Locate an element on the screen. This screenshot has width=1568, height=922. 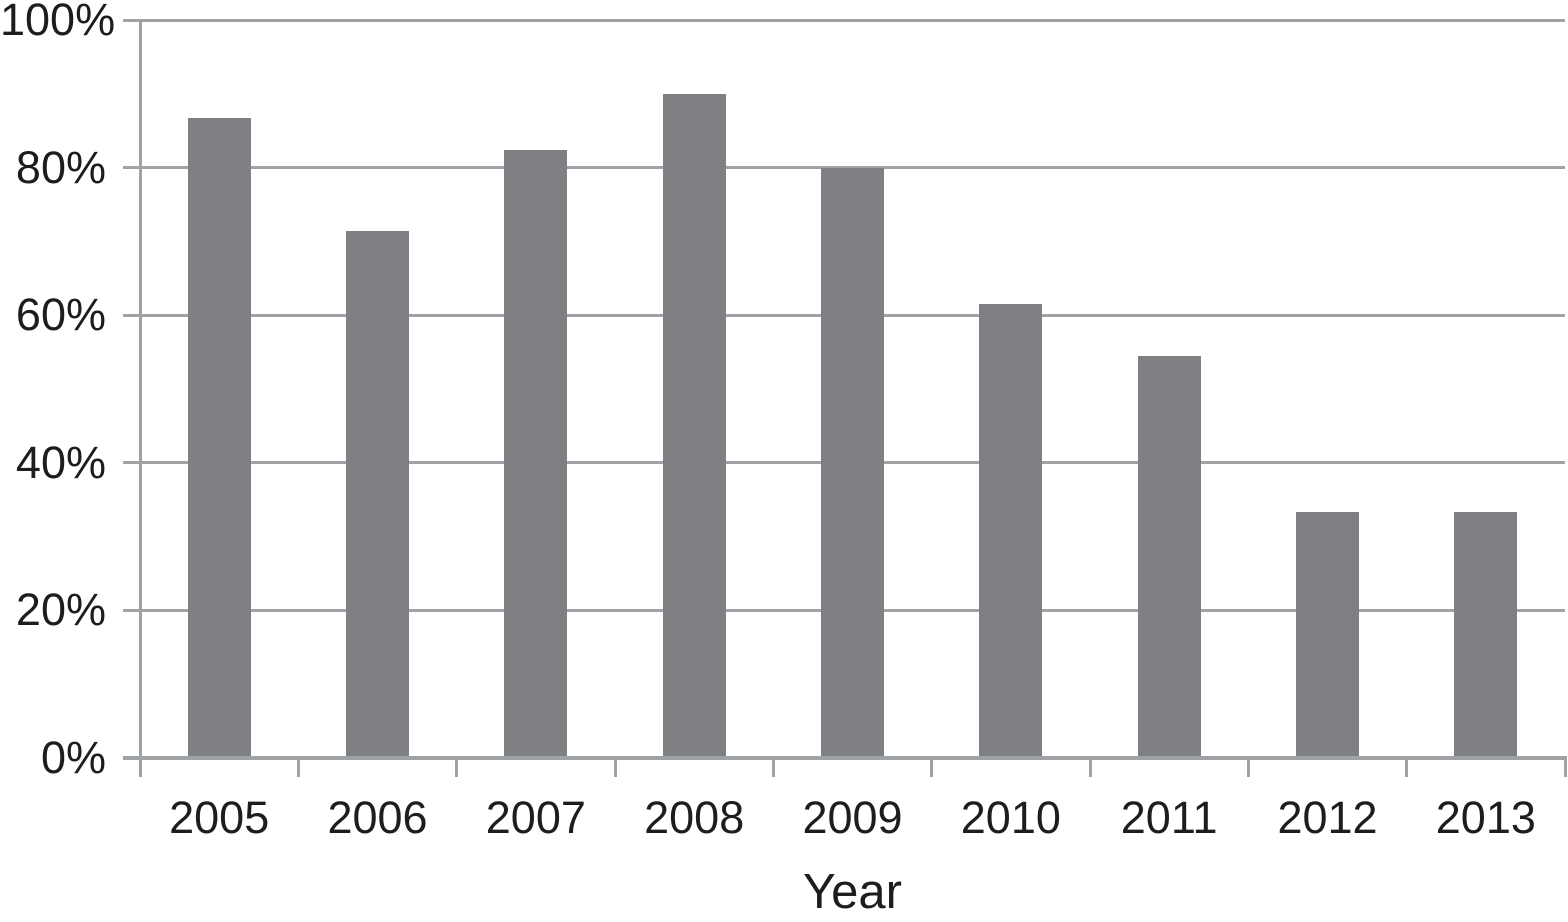
x-axis-tick-label: 2011 is located at coordinates (1169, 817).